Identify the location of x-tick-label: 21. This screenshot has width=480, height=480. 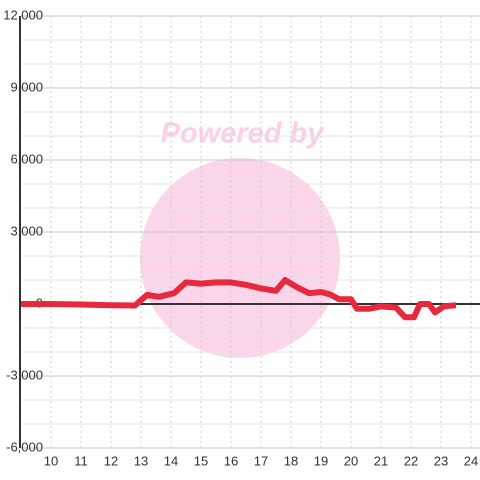
(381, 460).